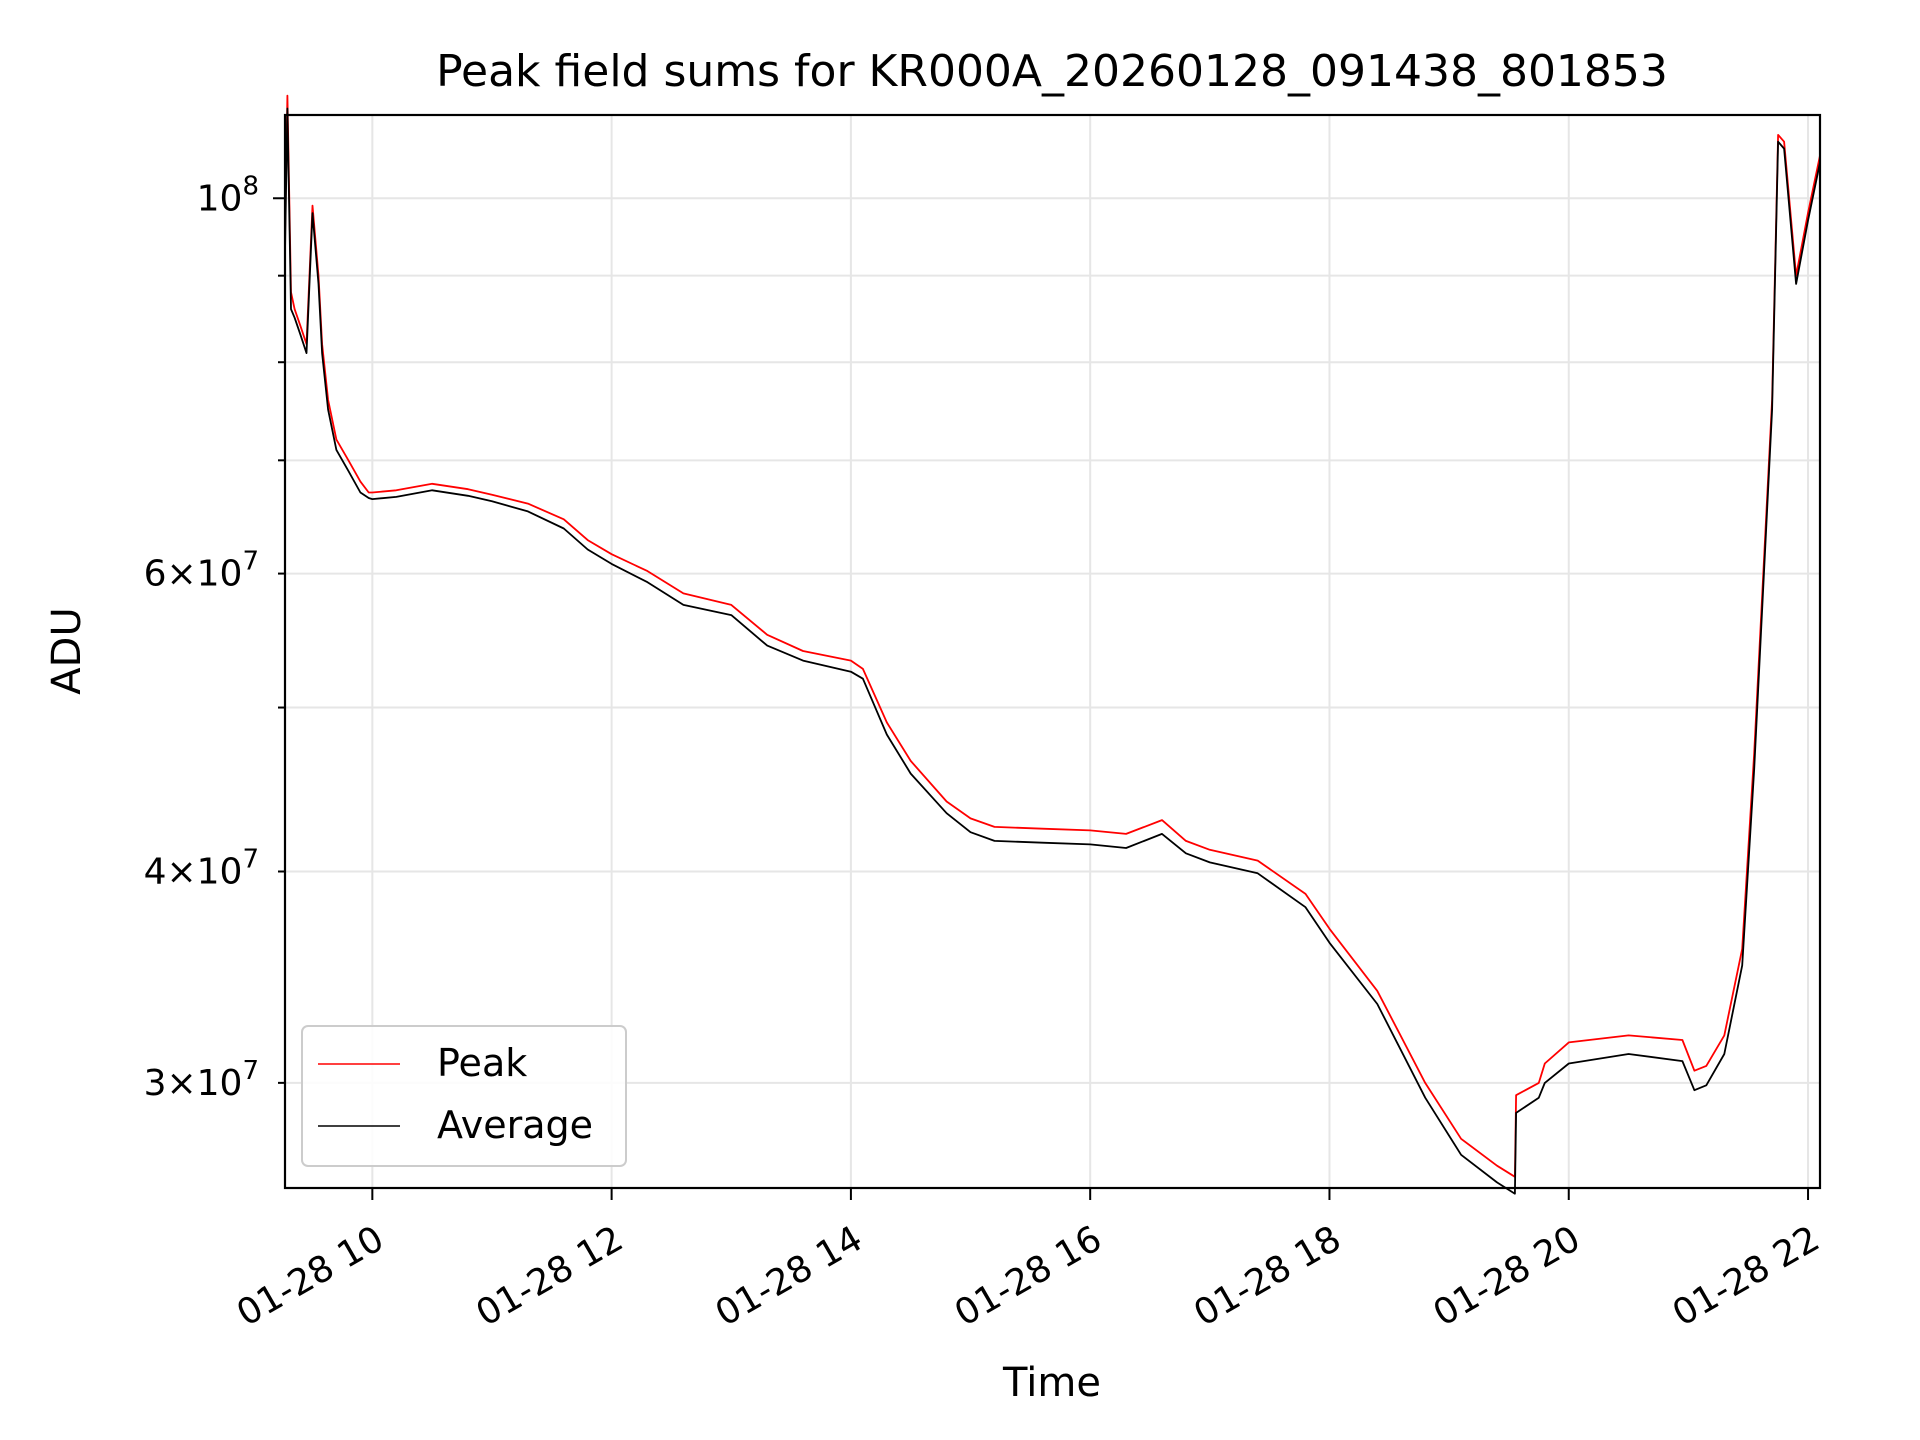  What do you see at coordinates (67, 650) in the screenshot?
I see `y-axis-label: ADU` at bounding box center [67, 650].